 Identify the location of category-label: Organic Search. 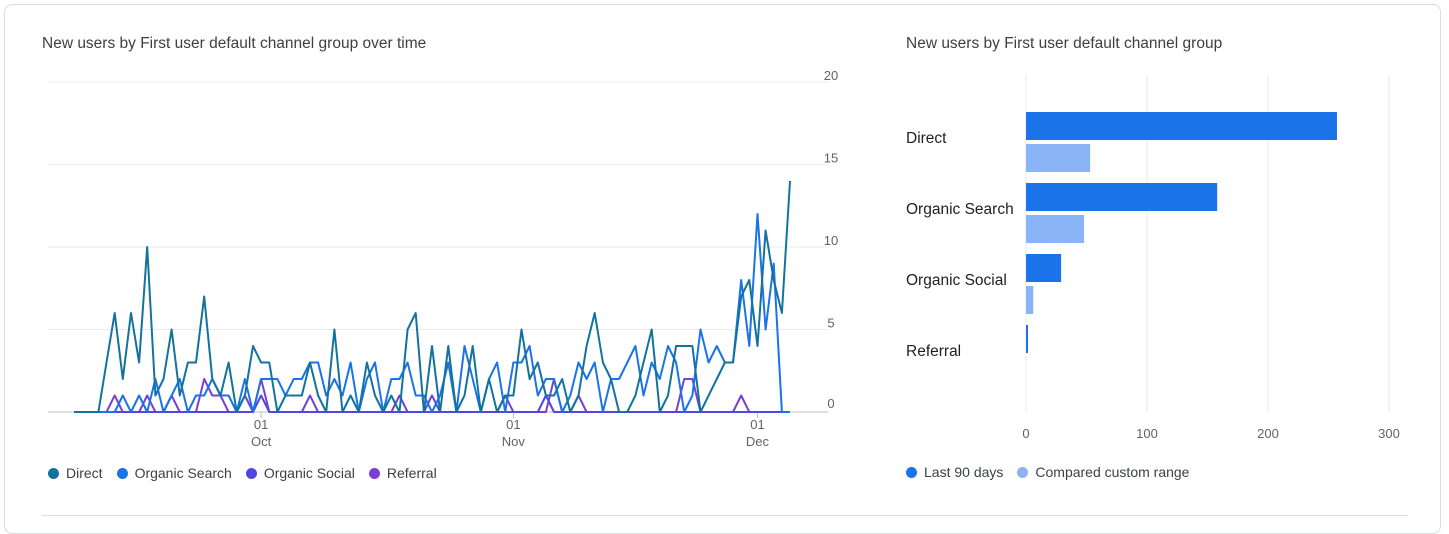
(960, 209).